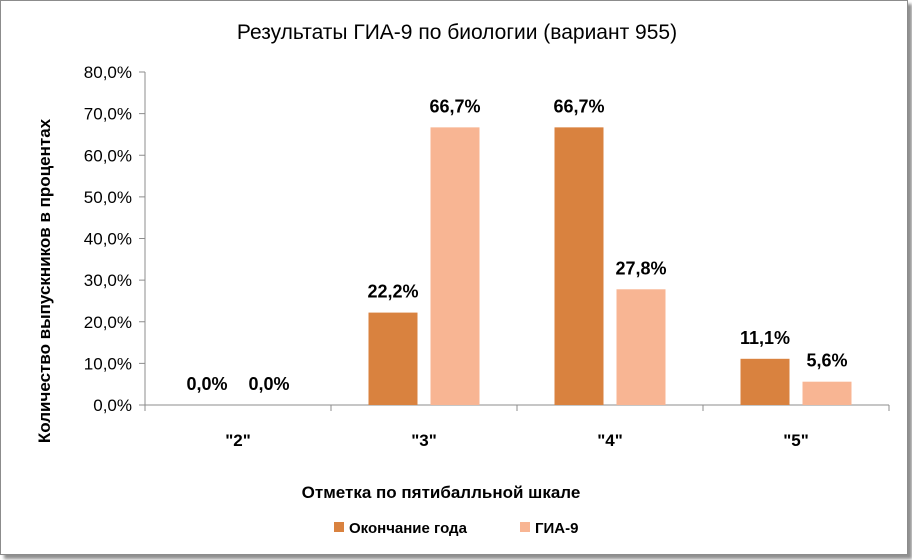  I want to click on y-tick-label: 0,0%, so click(112, 405).